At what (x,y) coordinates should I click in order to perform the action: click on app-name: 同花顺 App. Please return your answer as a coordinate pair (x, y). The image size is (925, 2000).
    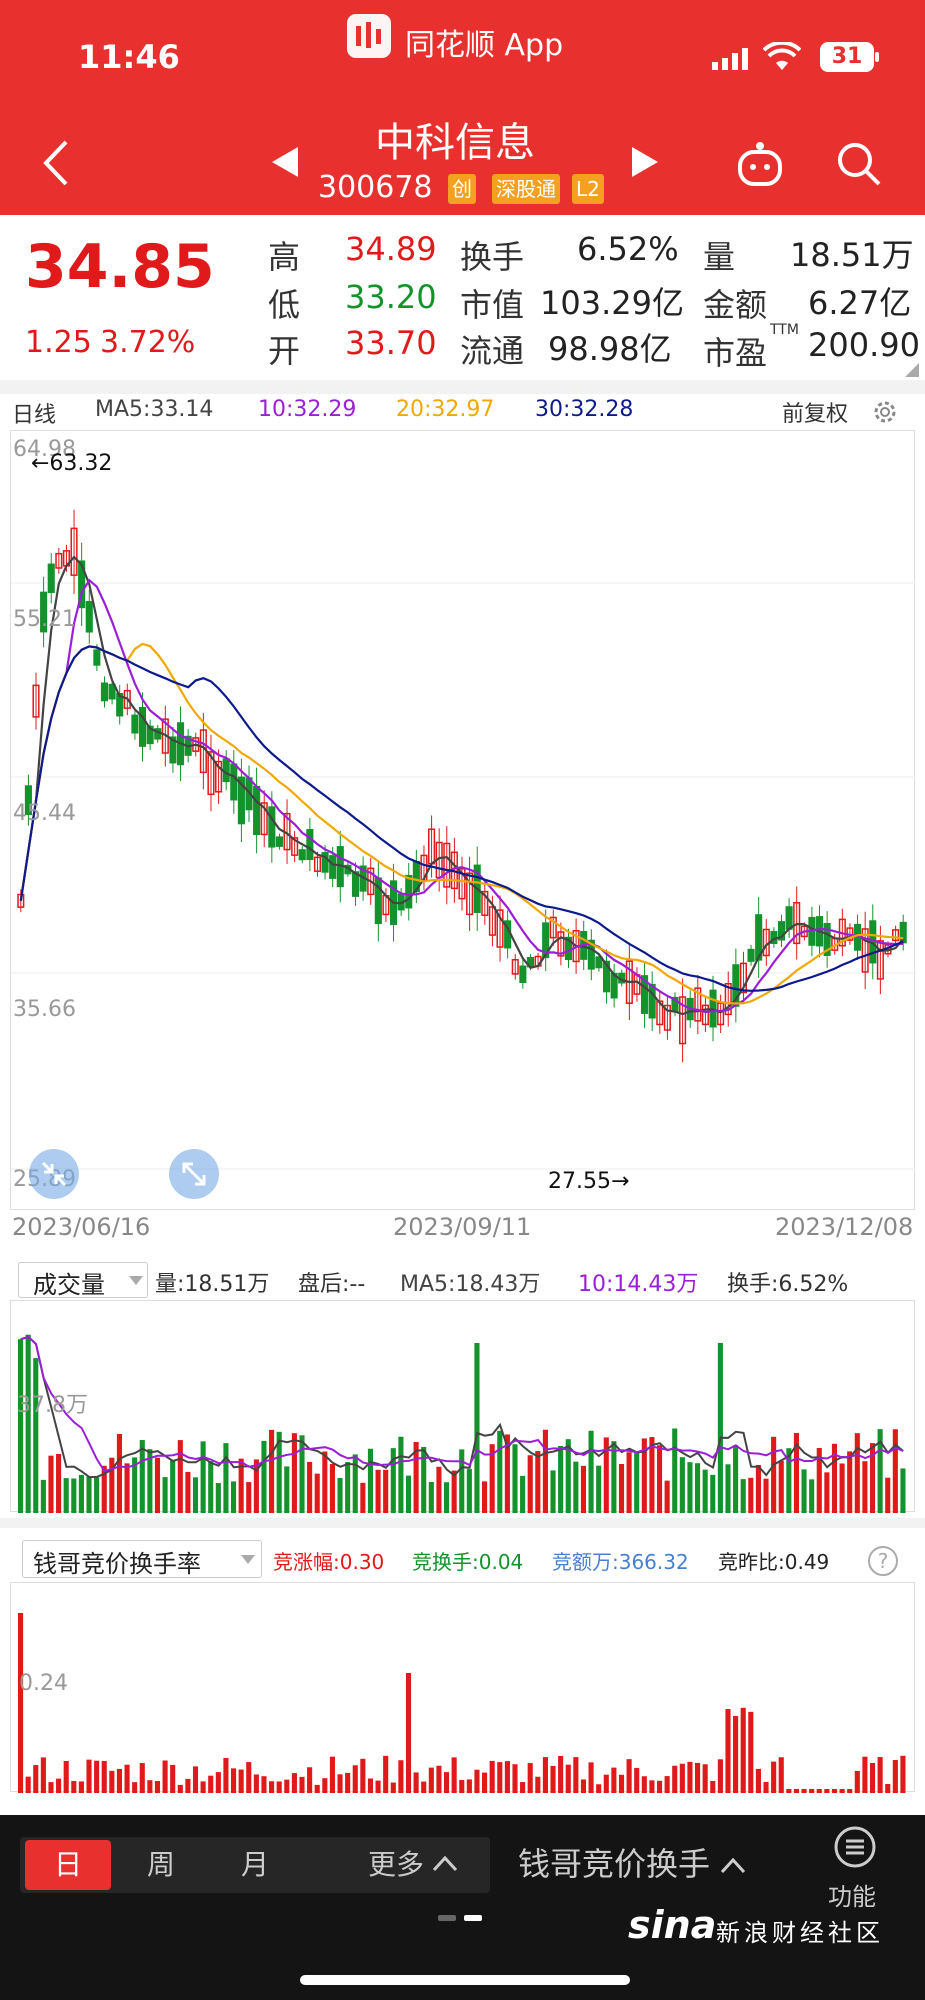
    Looking at the image, I should click on (484, 45).